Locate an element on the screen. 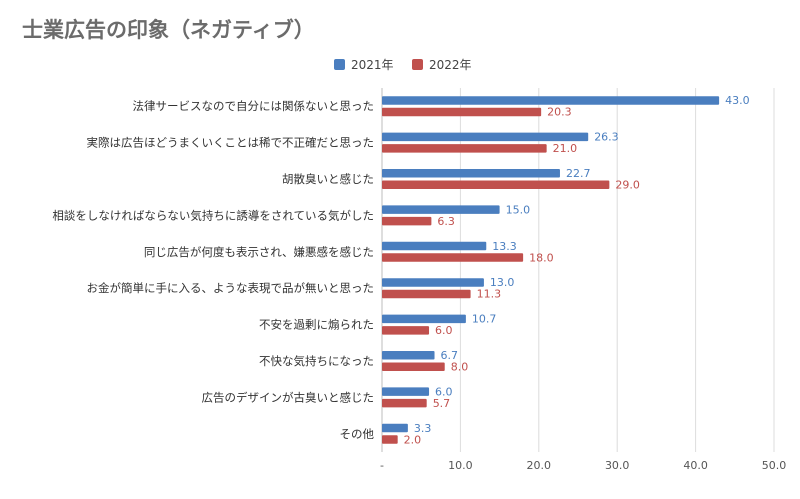 The height and width of the screenshot is (499, 800). x-tick-label-30: 30.0 is located at coordinates (617, 465).